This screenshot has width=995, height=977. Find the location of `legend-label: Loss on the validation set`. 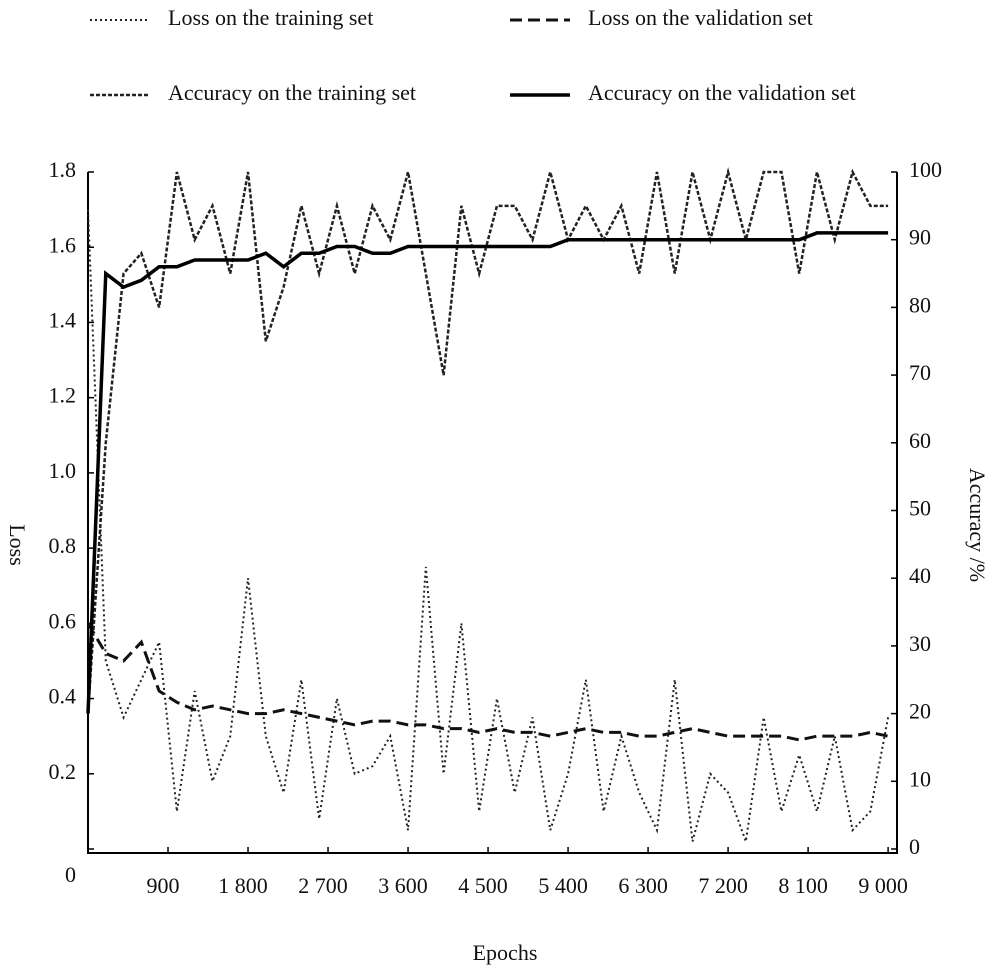

legend-label: Loss on the validation set is located at coordinates (700, 17).